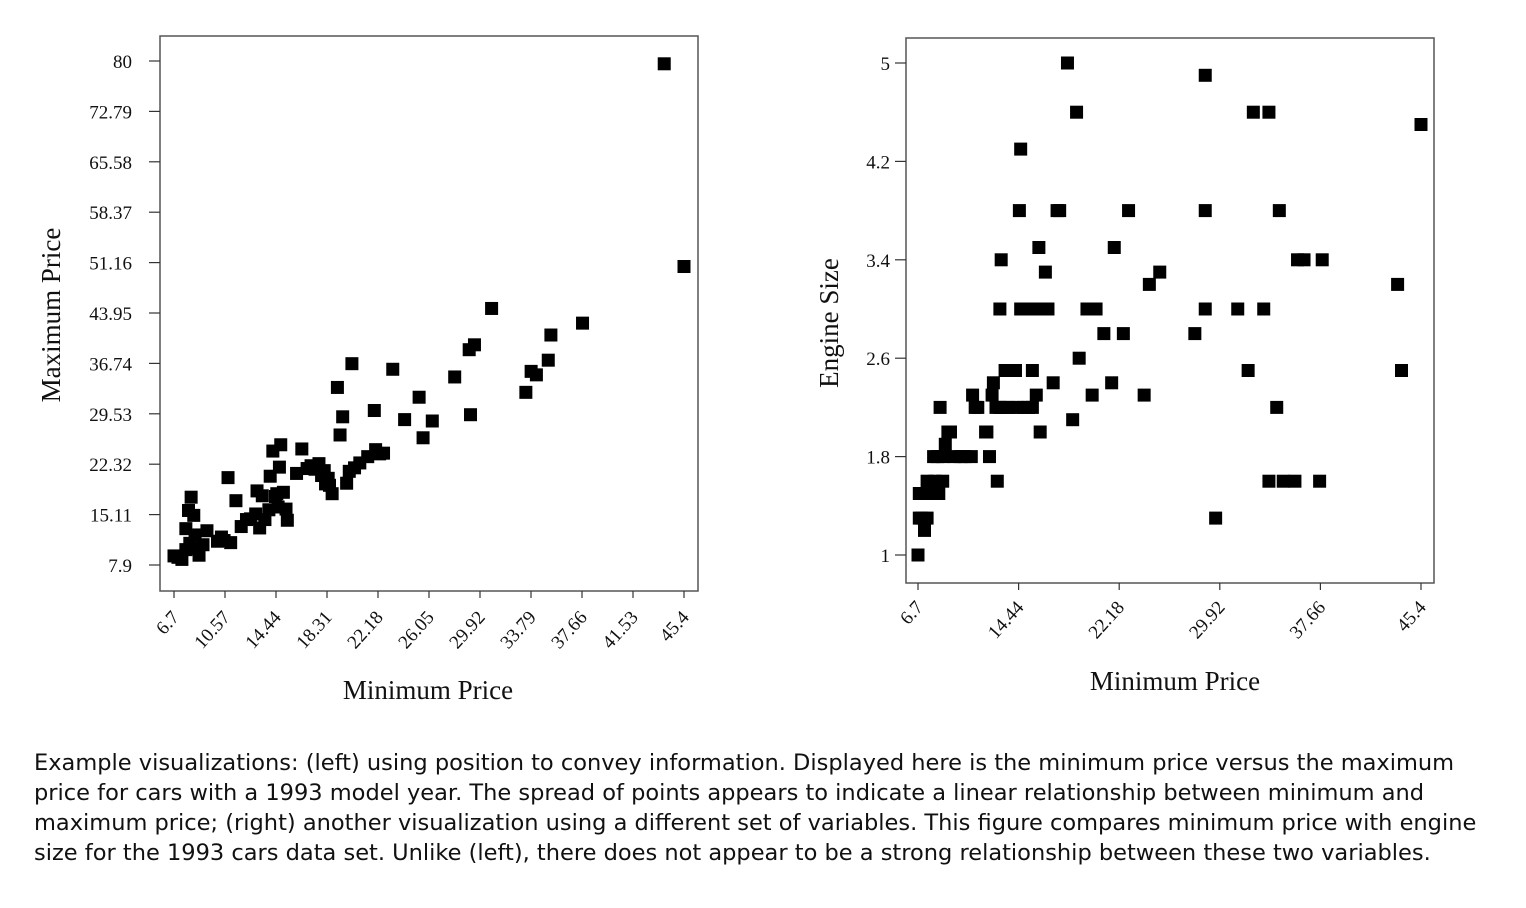 This screenshot has height=908, width=1526. I want to click on y-tick-label: 72.79, so click(110, 112).